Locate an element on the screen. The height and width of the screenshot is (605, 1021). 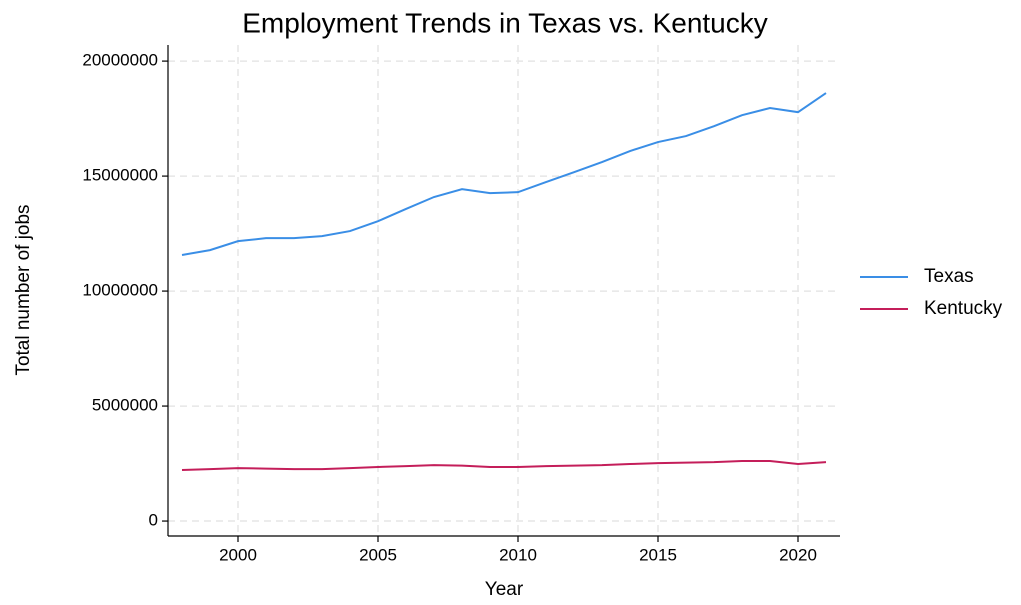
y-tick-label: 0 is located at coordinates (153, 520).